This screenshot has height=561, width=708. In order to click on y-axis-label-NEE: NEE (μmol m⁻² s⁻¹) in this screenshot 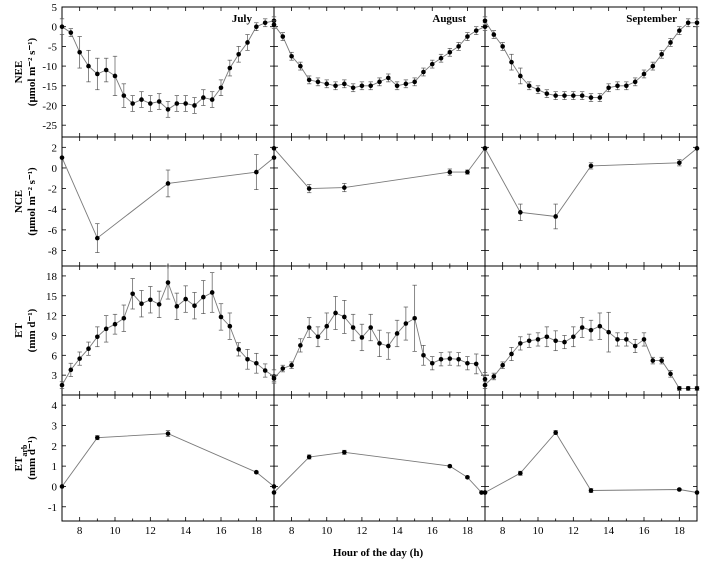, I will do `click(25, 71)`.